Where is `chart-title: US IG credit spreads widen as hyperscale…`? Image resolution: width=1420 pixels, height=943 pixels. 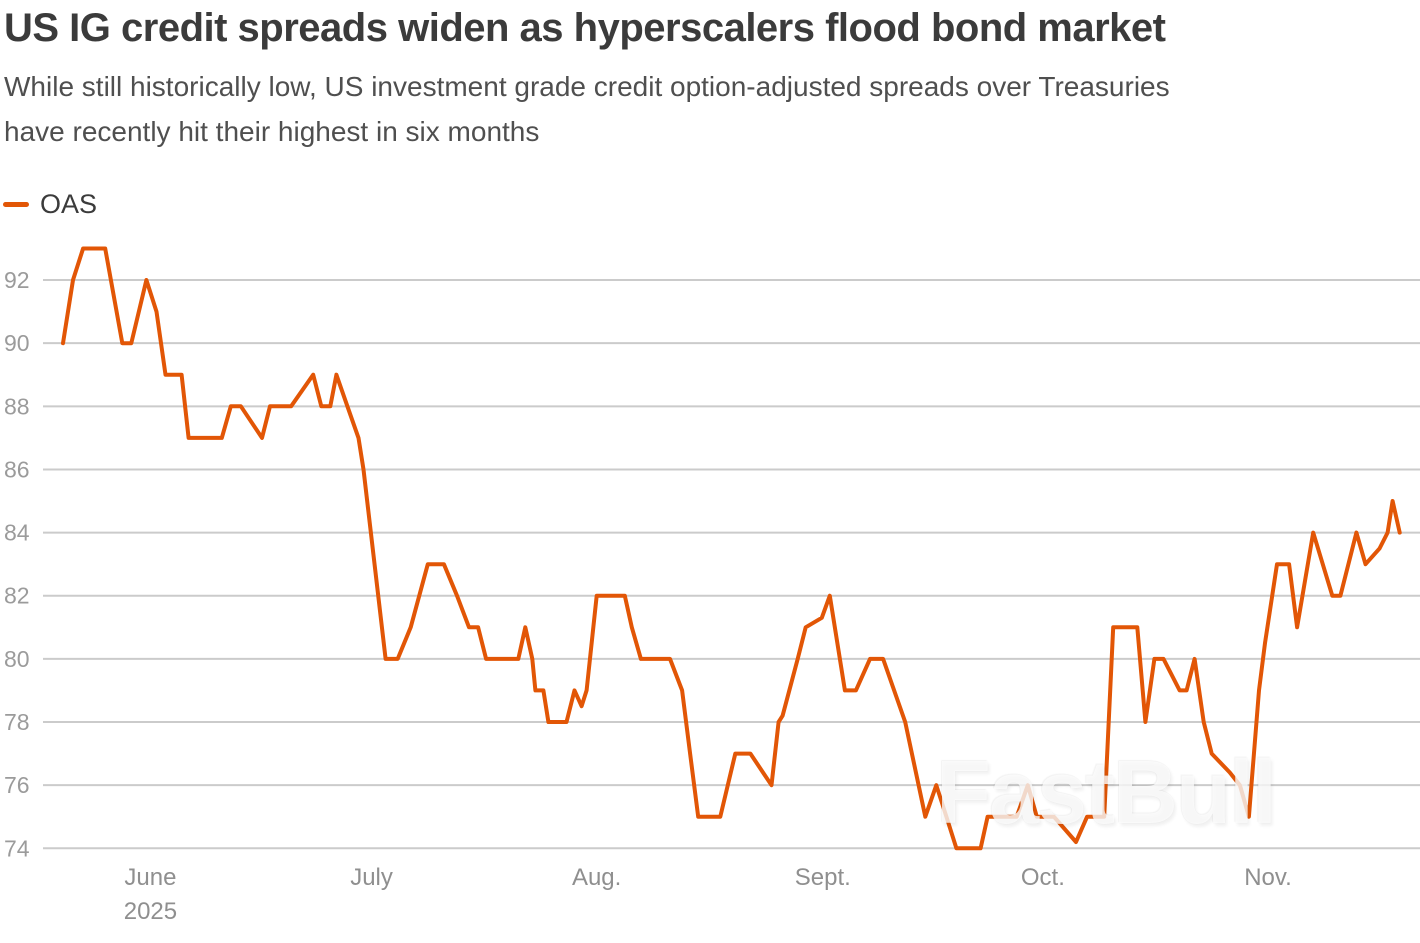
chart-title: US IG credit spreads widen as hyperscale… is located at coordinates (585, 28).